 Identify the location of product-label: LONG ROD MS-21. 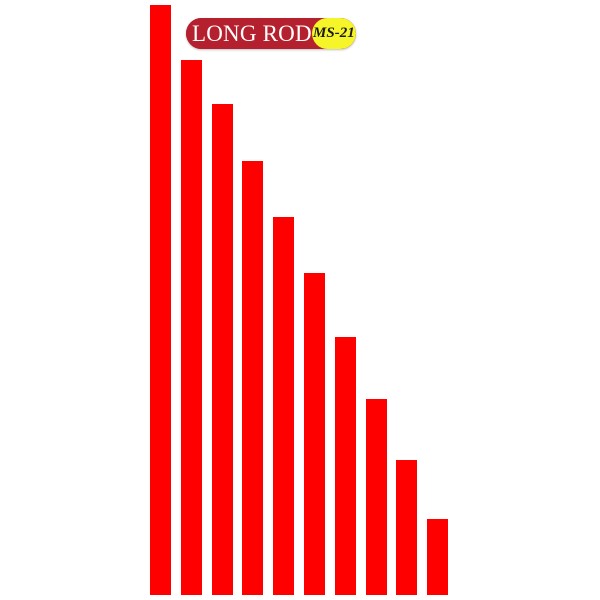
(271, 33).